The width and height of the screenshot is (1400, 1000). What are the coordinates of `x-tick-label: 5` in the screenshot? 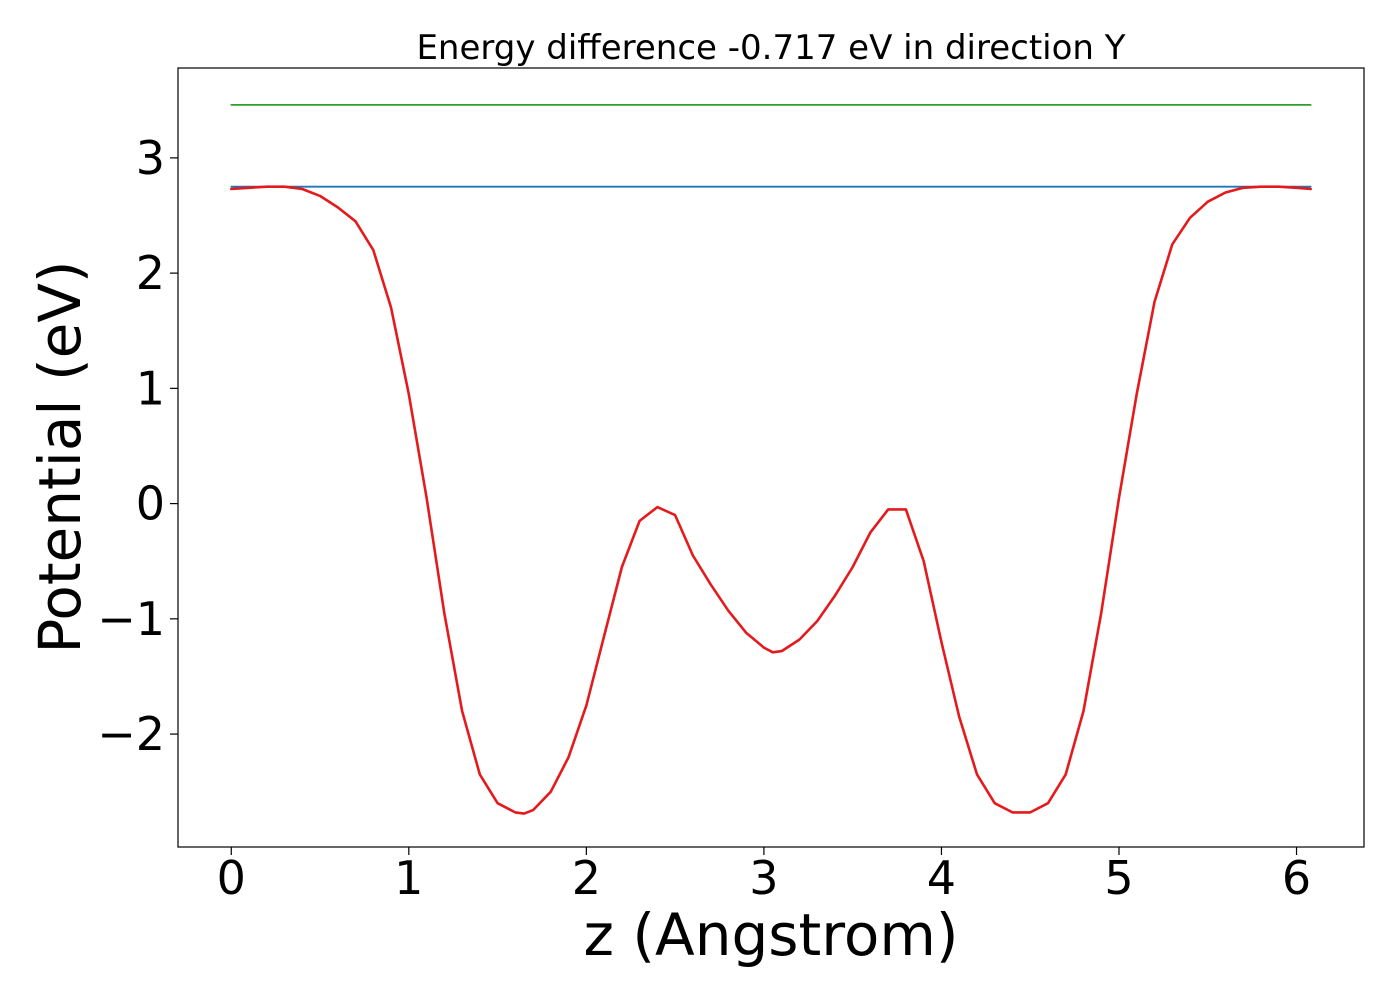 It's located at (1118, 878).